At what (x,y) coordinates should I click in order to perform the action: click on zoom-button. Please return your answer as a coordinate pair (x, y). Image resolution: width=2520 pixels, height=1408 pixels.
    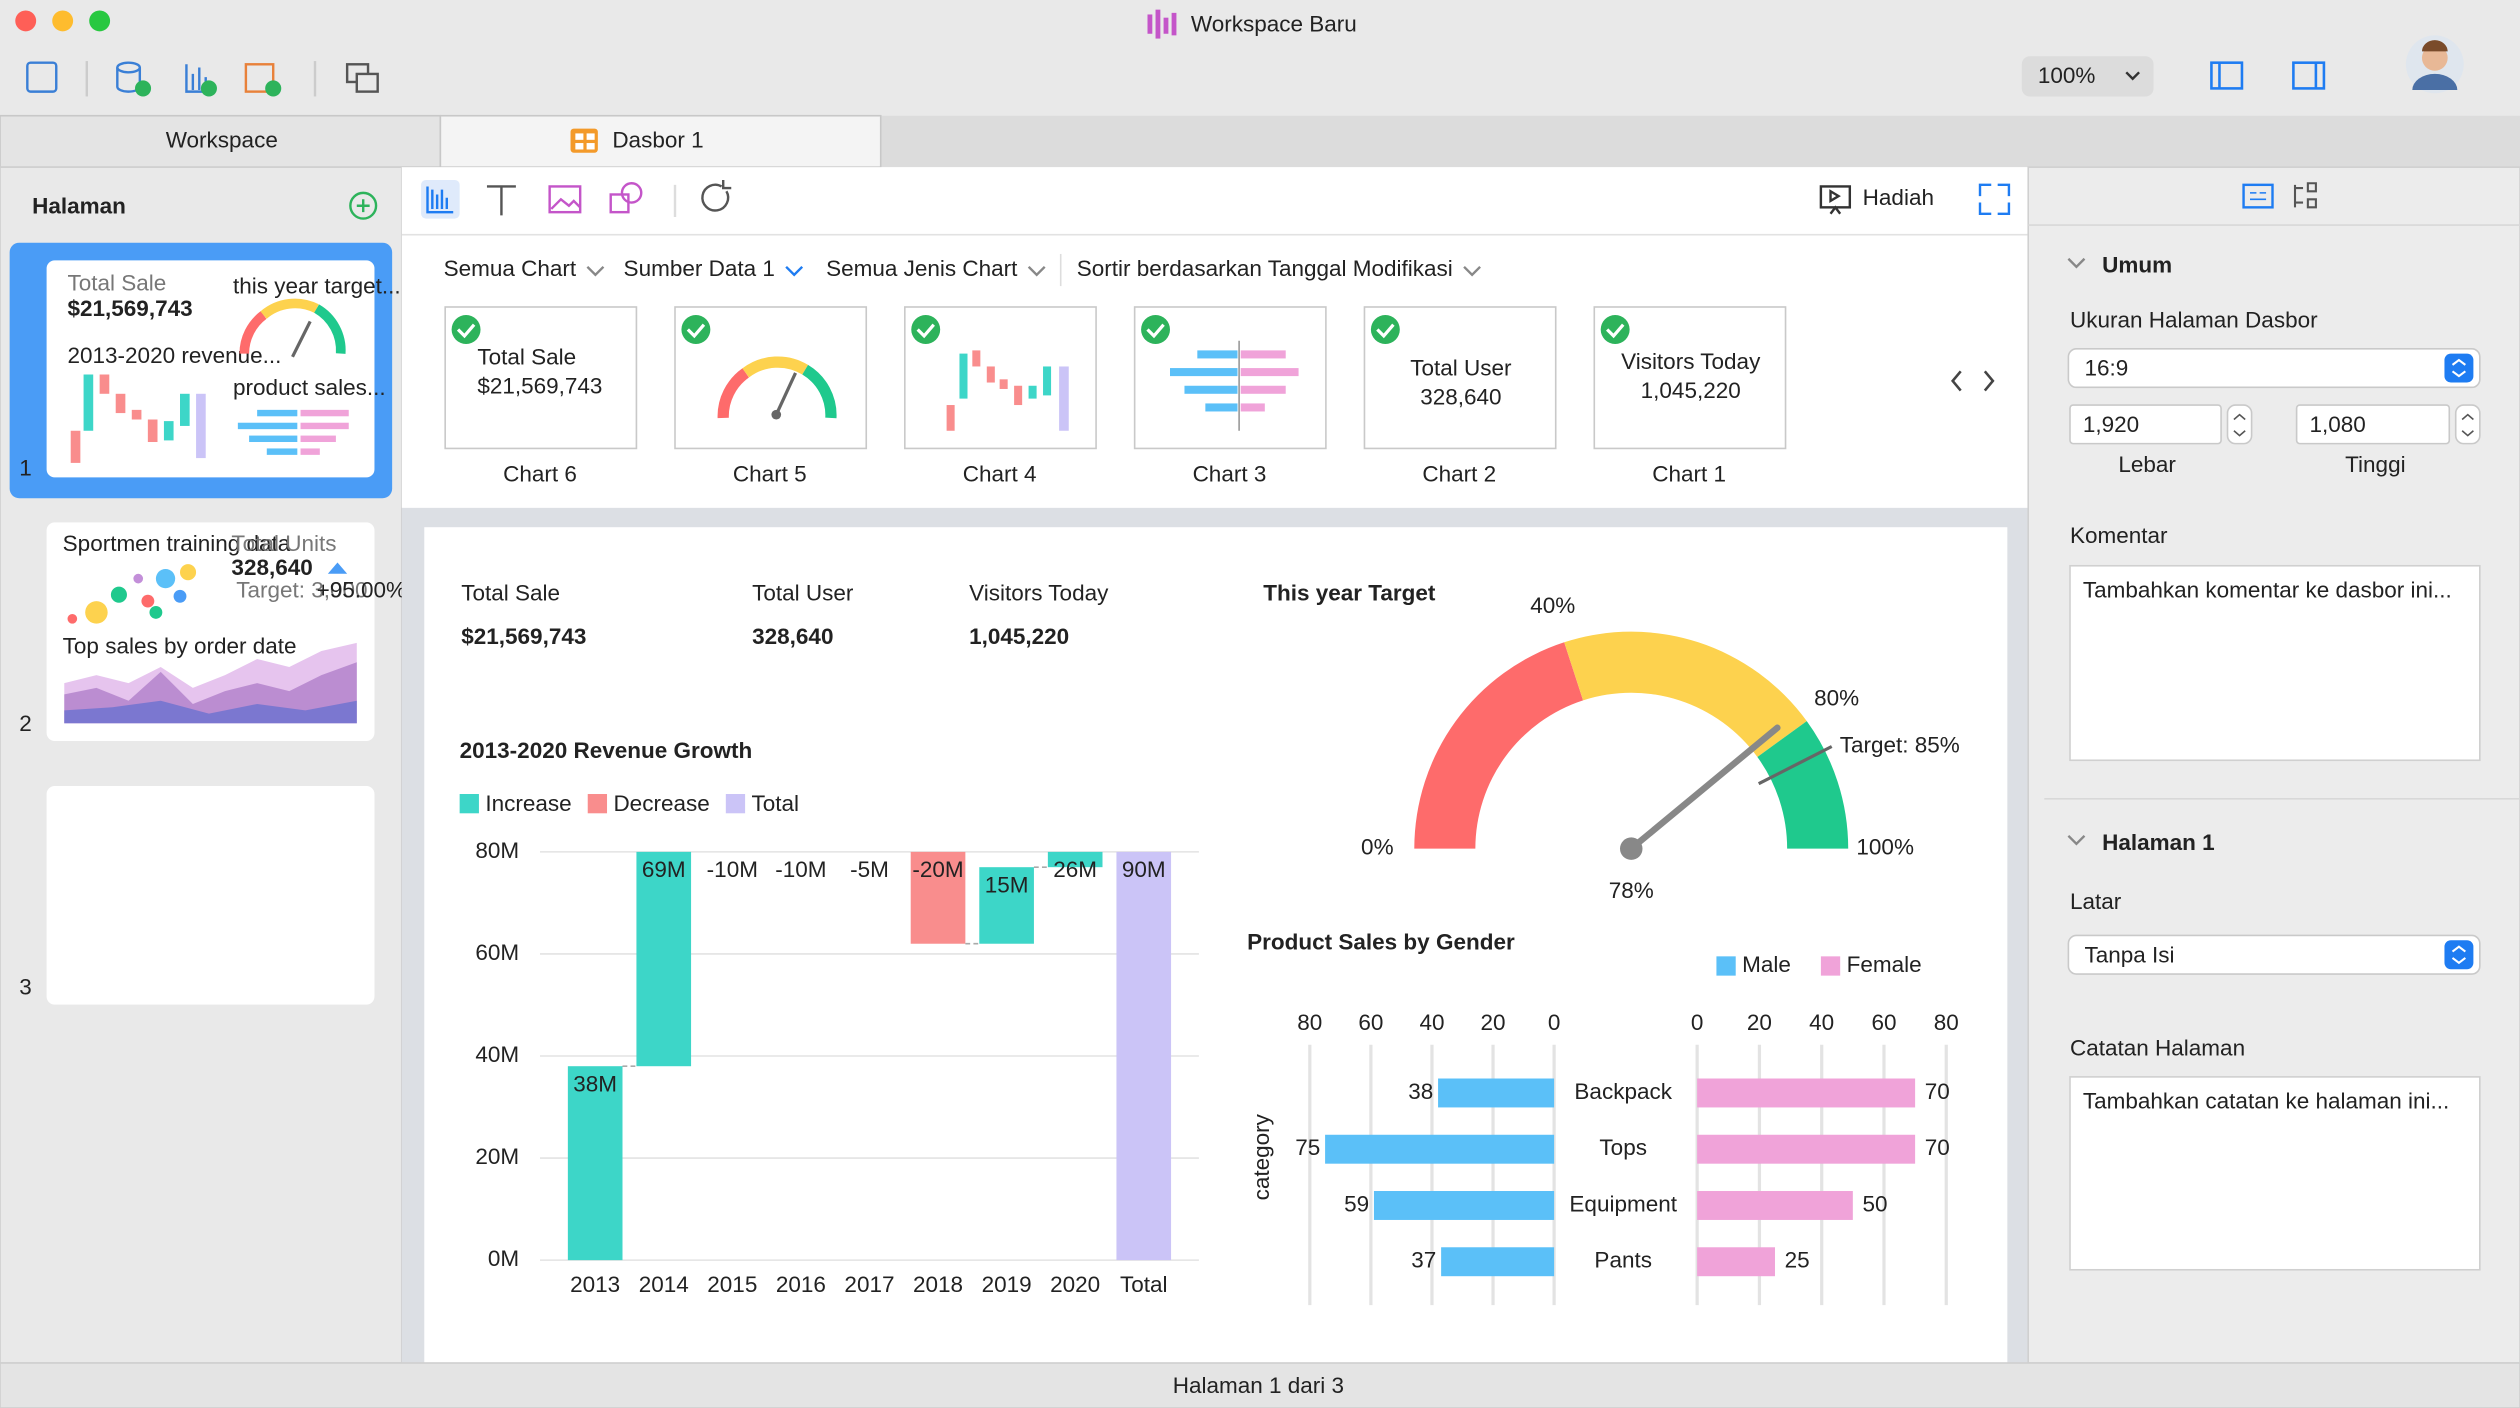
    Looking at the image, I should click on (100, 21).